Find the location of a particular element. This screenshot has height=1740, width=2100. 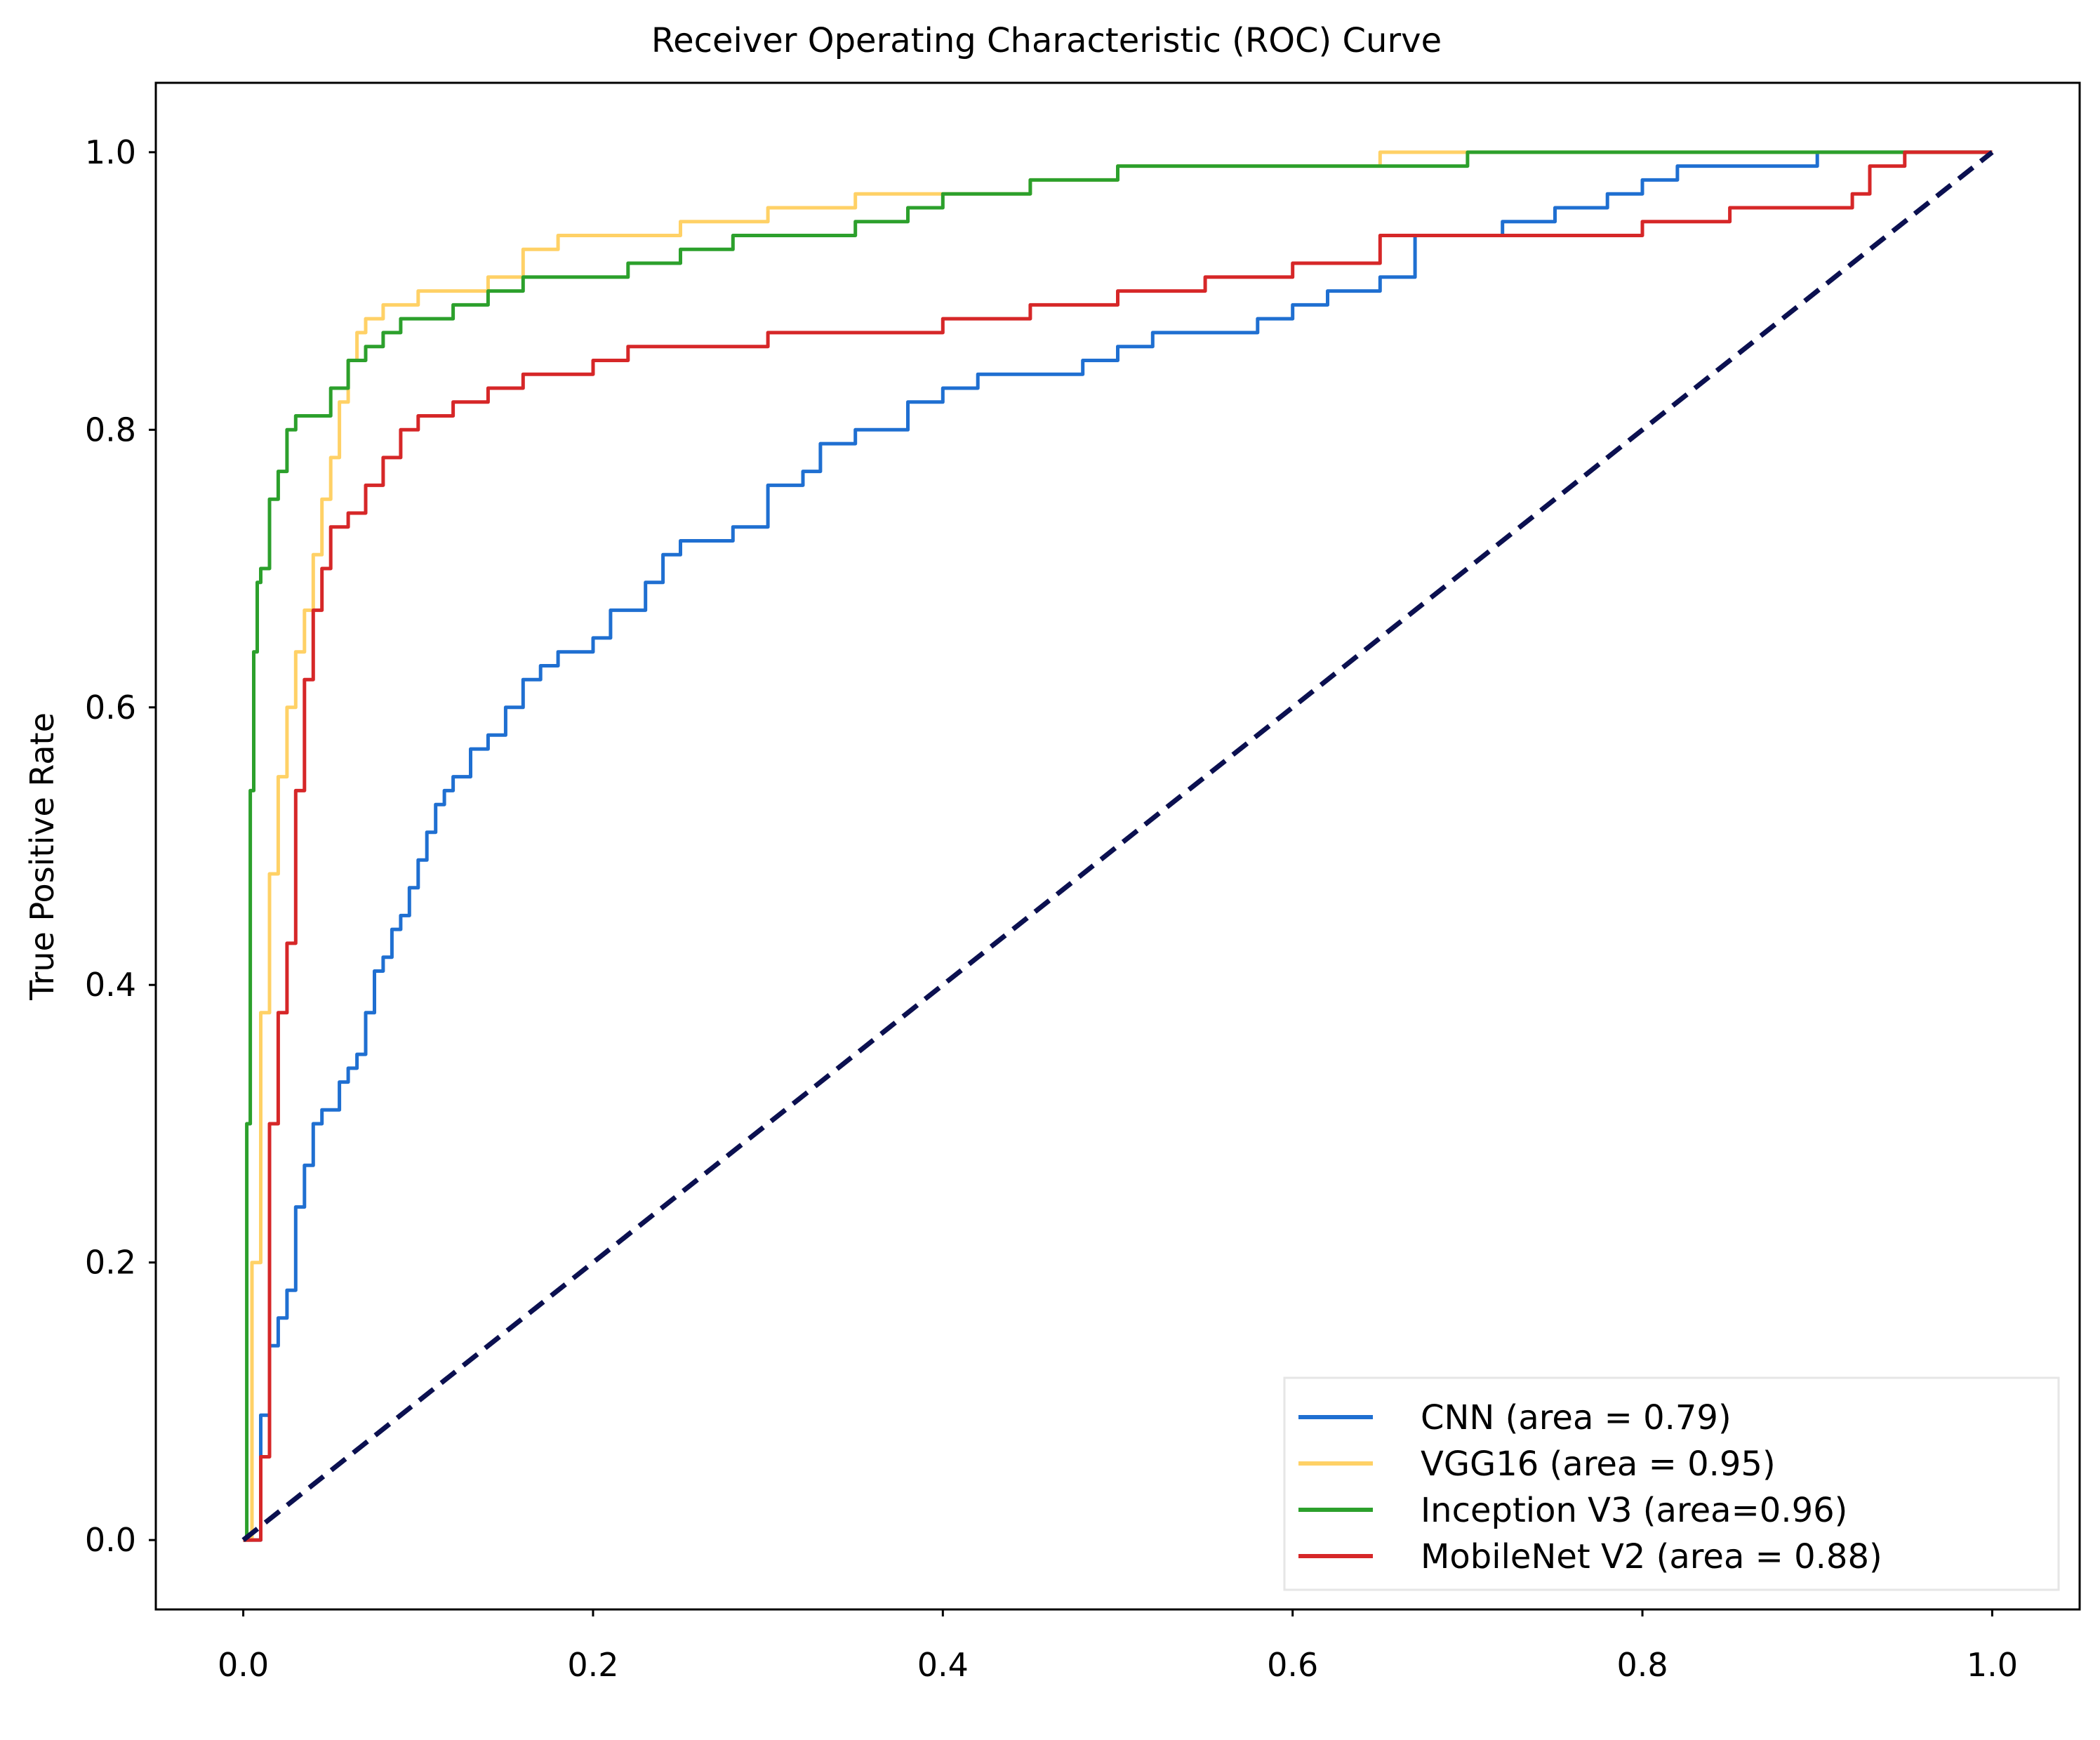

legend-label: VGG16 (area = 0.95) is located at coordinates (1599, 1465).